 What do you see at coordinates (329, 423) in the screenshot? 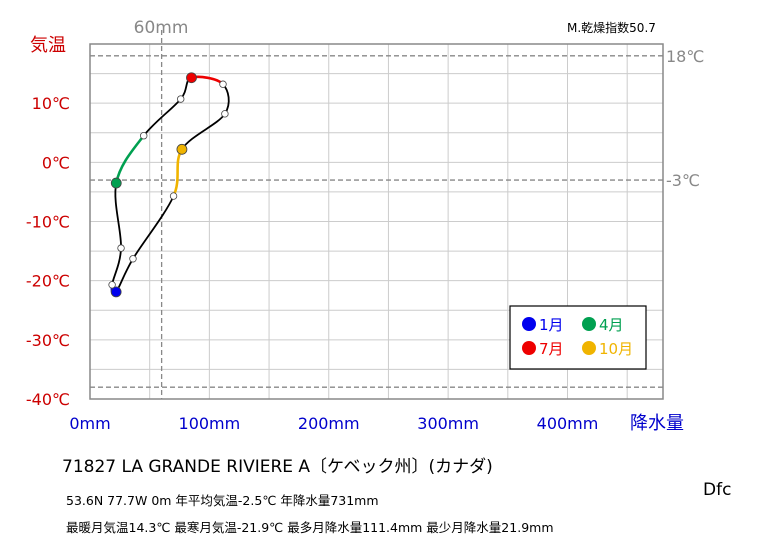
I see `x-tick-label: 200mm` at bounding box center [329, 423].